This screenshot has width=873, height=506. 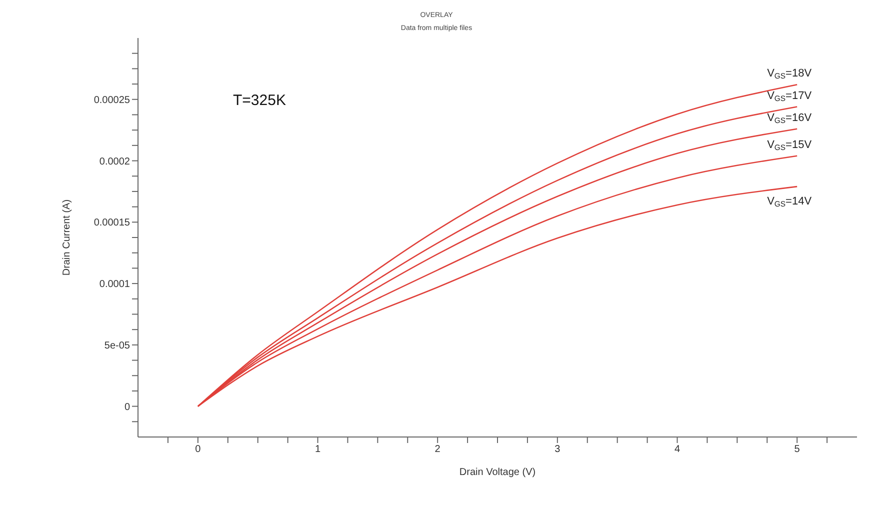 What do you see at coordinates (437, 450) in the screenshot?
I see `x-tick-label: 2` at bounding box center [437, 450].